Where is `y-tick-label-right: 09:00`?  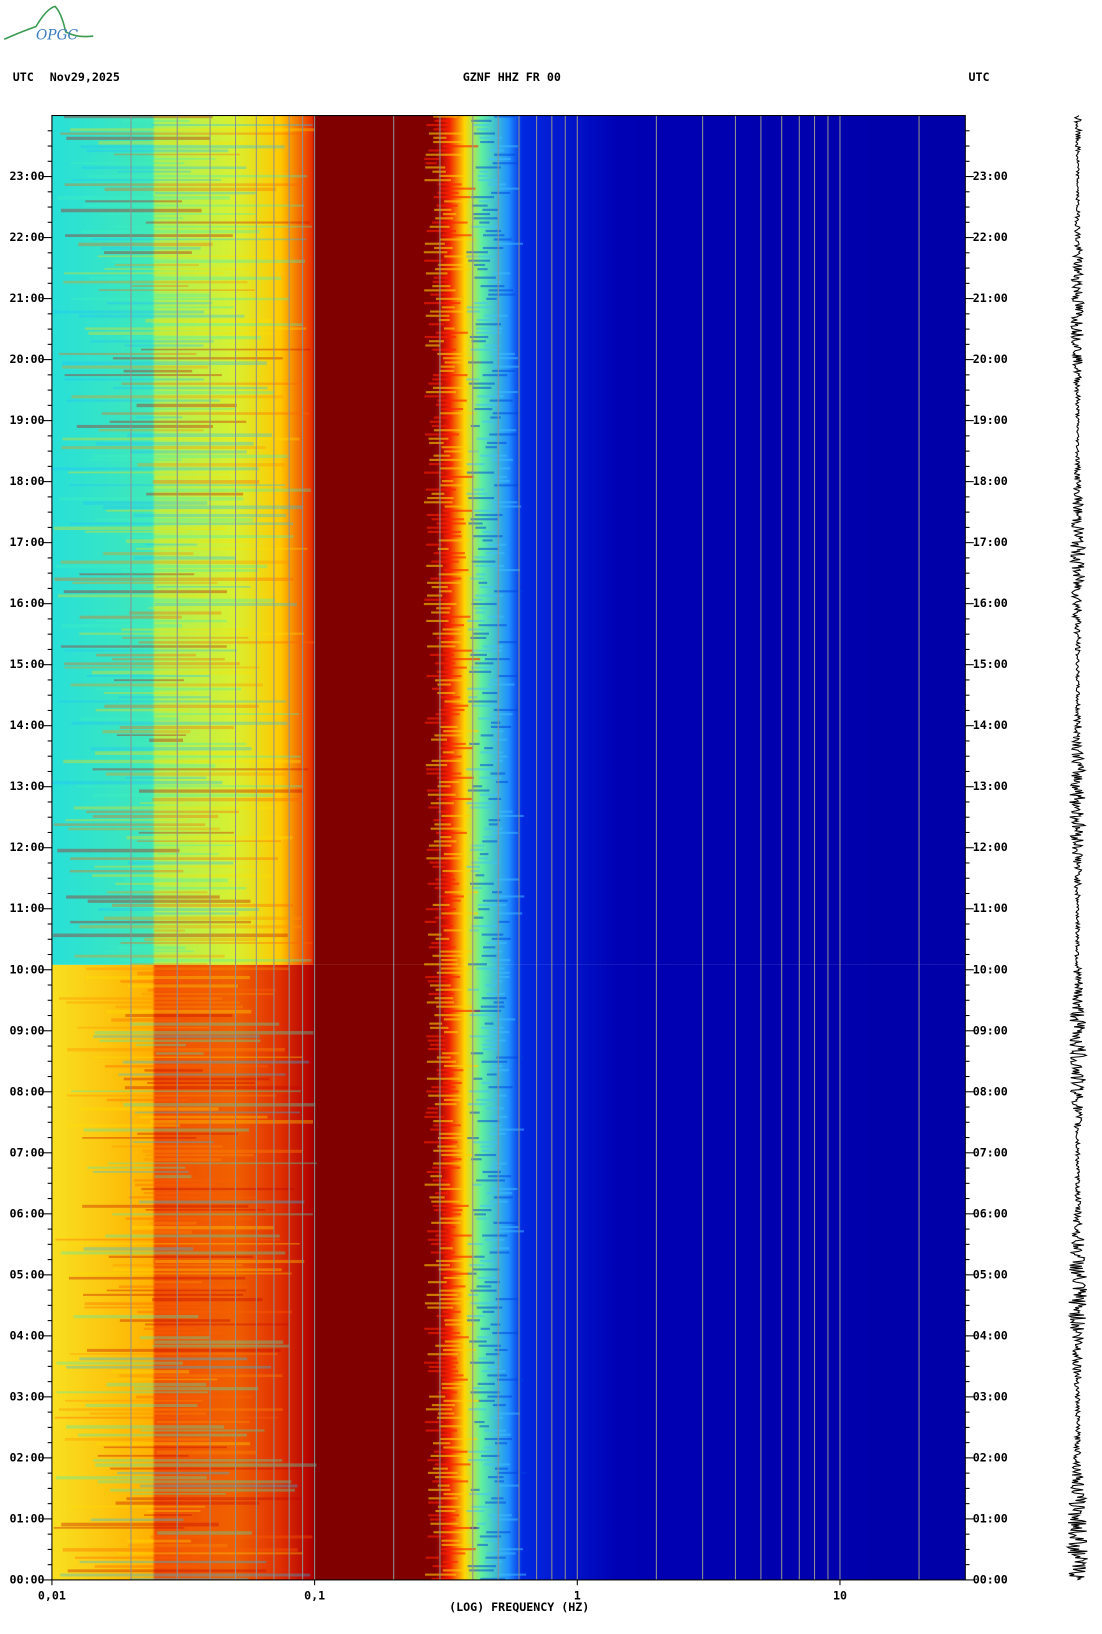
y-tick-label-right: 09:00 is located at coordinates (990, 1030).